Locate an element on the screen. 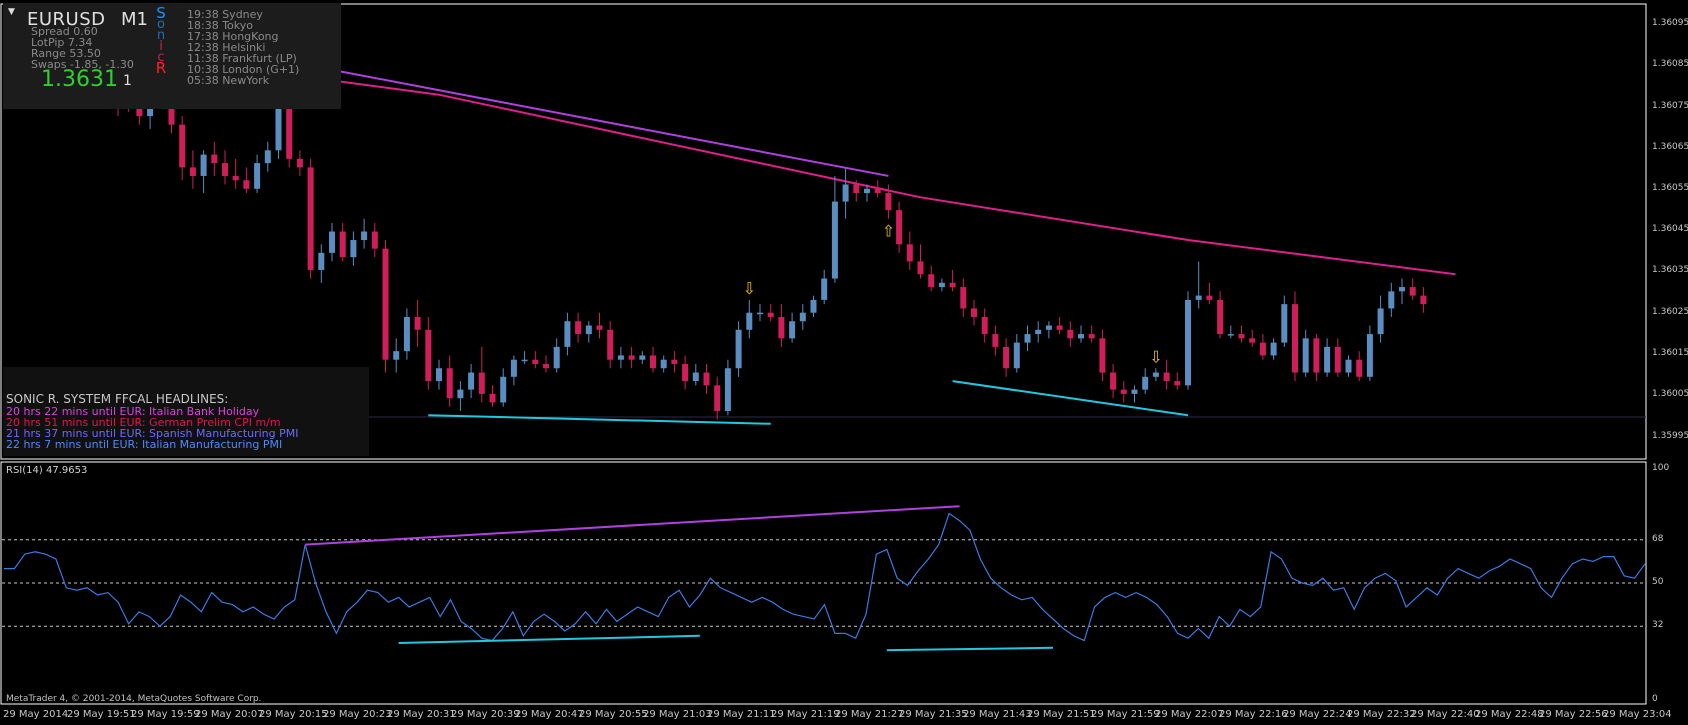  sonic-logo-letter: R is located at coordinates (161, 68).